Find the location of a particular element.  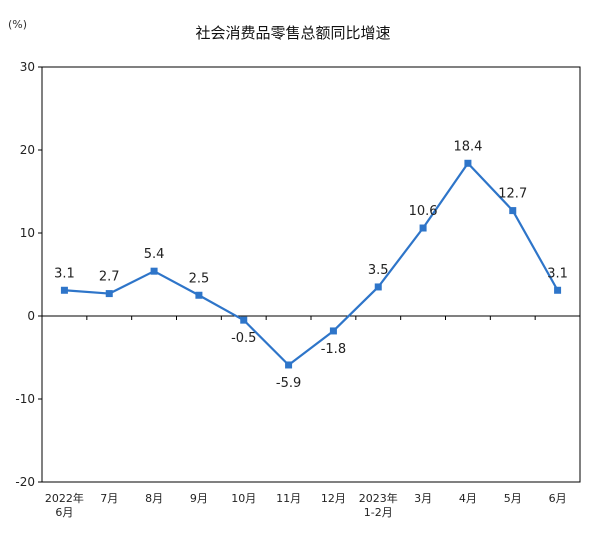

x-tick-label-line: 9月 is located at coordinates (199, 498).